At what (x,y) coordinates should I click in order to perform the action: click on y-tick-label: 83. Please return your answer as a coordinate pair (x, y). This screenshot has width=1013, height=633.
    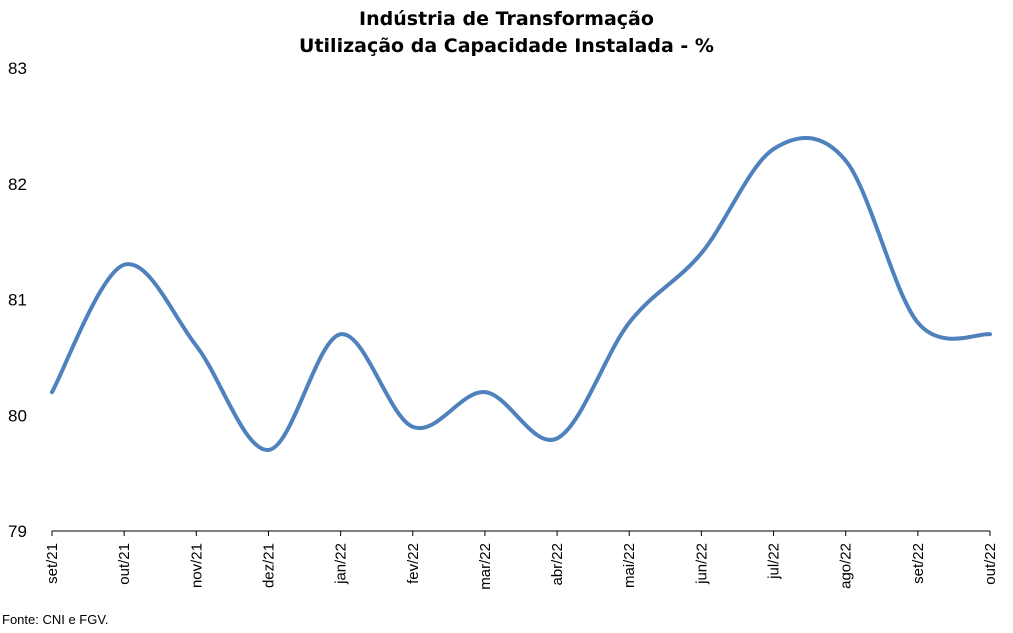
    Looking at the image, I should click on (17, 68).